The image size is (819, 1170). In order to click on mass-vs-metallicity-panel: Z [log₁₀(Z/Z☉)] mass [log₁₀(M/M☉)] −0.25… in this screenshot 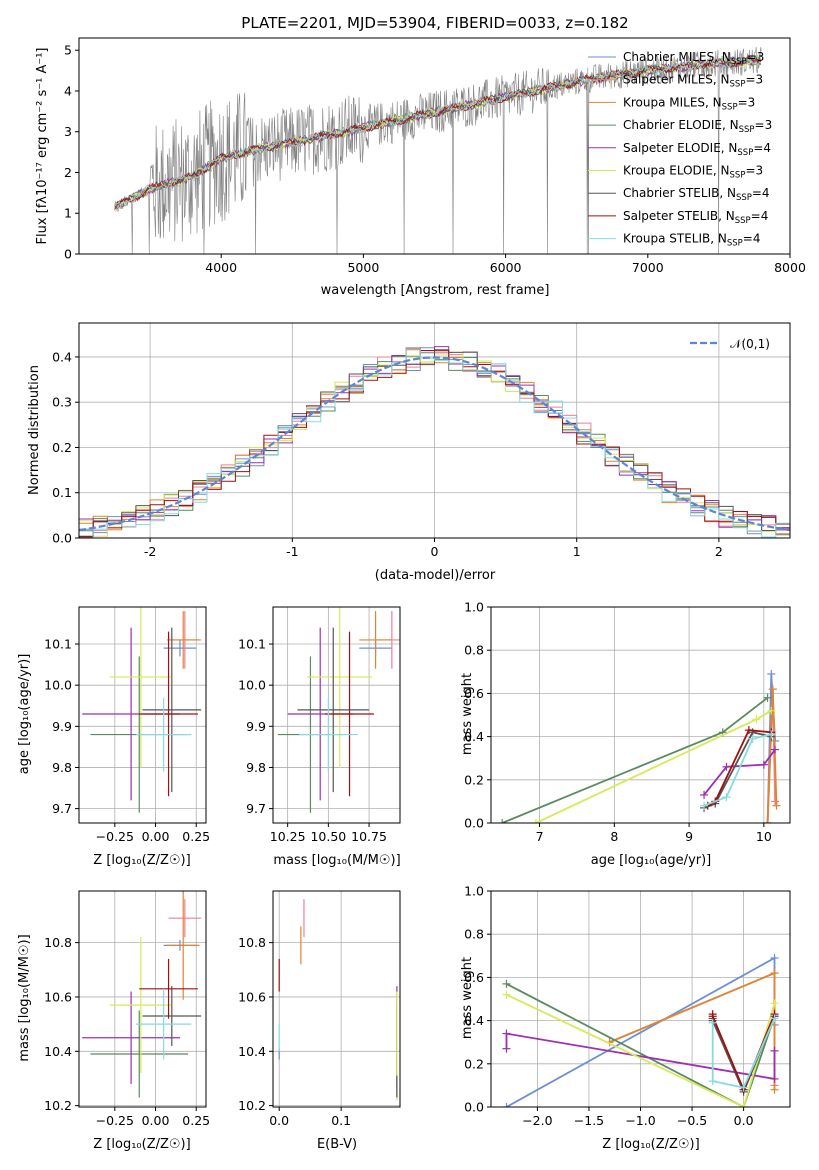, I will do `click(113, 1021)`.